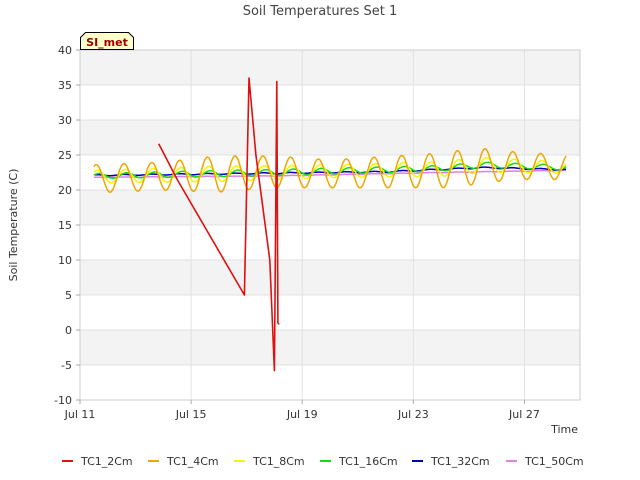 The height and width of the screenshot is (480, 640). What do you see at coordinates (564, 429) in the screenshot?
I see `x-axis-label: Time` at bounding box center [564, 429].